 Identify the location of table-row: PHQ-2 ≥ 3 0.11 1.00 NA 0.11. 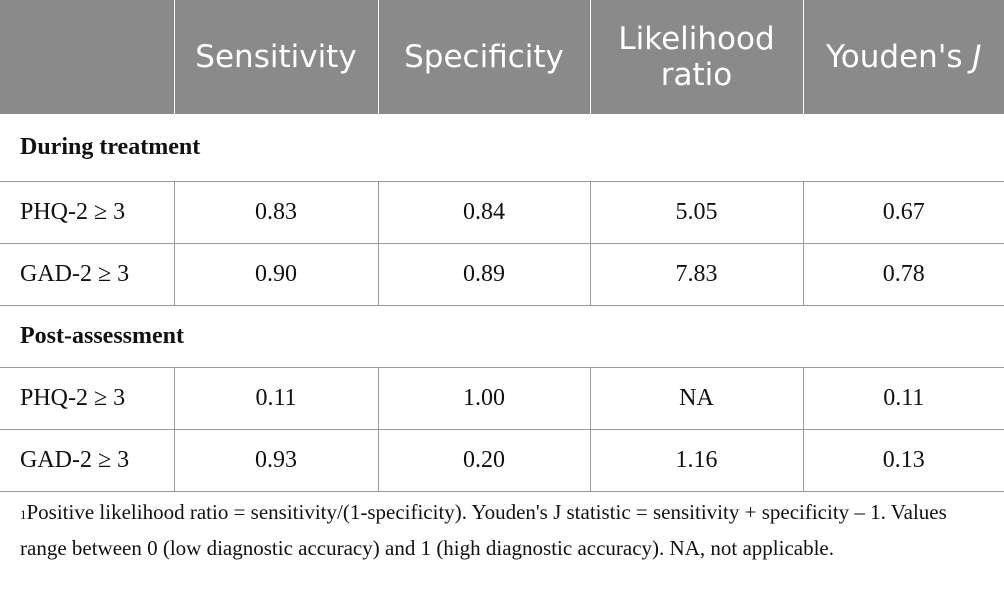
(502, 398).